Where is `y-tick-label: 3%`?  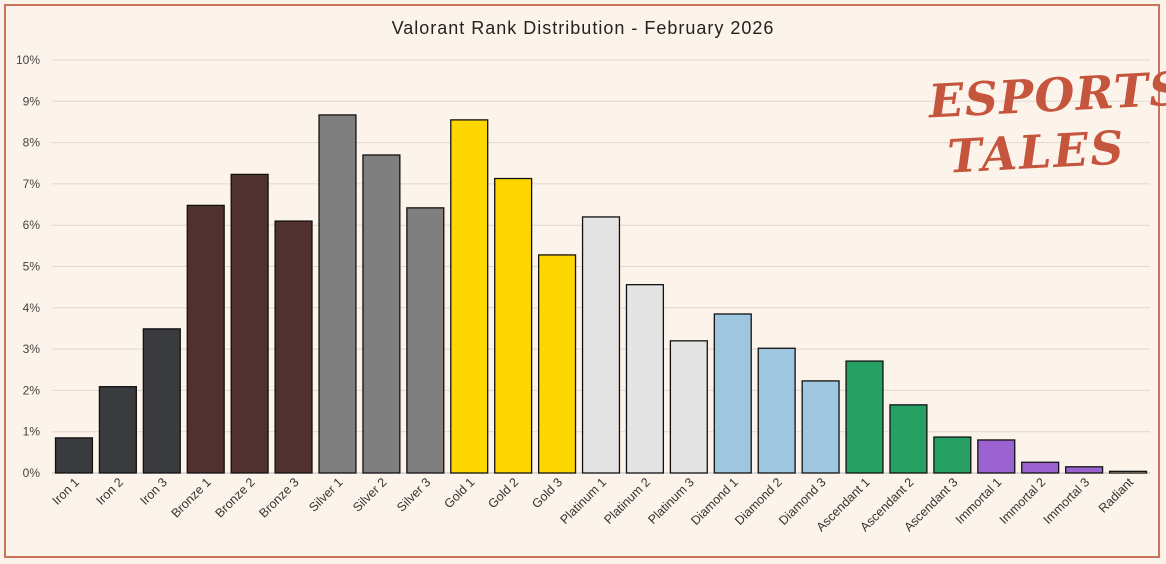 y-tick-label: 3% is located at coordinates (32, 349).